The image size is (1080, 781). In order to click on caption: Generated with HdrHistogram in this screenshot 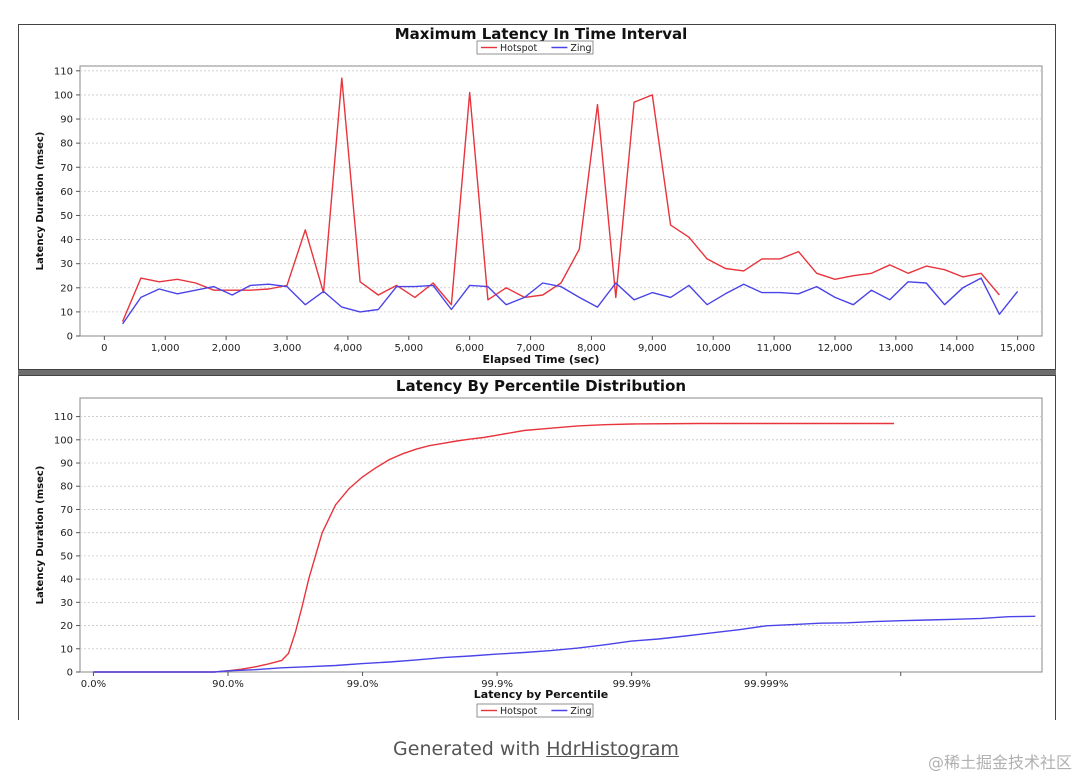, I will do `click(536, 749)`.